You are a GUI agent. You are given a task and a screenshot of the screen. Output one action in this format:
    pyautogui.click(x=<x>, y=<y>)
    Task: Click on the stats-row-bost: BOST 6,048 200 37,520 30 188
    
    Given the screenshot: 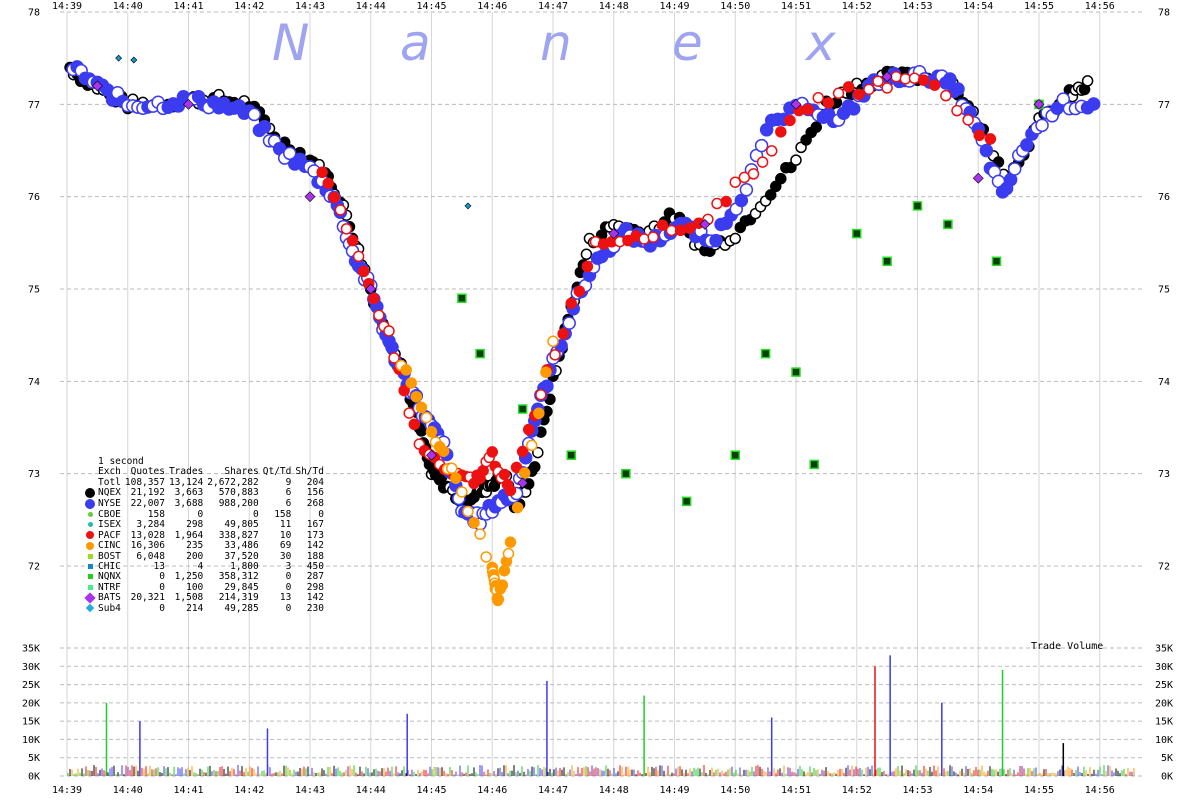 What is the action you would take?
    pyautogui.click(x=204, y=556)
    